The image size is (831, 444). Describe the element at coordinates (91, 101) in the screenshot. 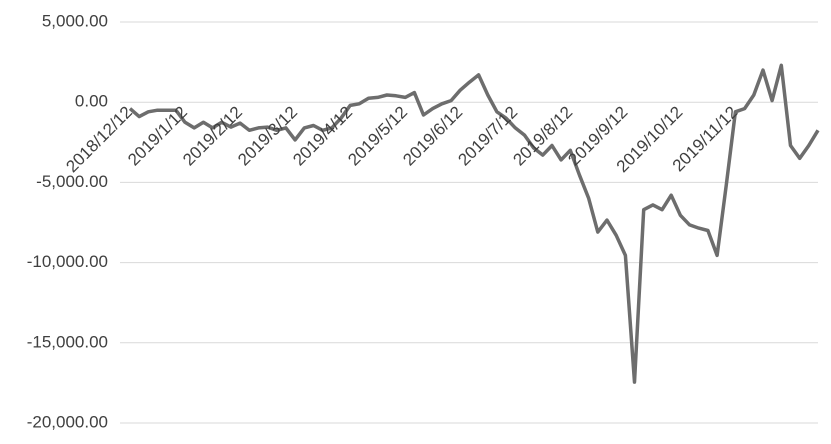

I see `y-tick-label: 0.00` at that location.